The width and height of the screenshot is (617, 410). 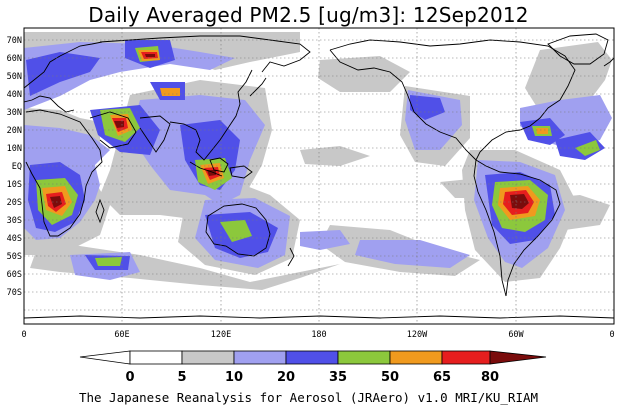 What do you see at coordinates (14, 293) in the screenshot?
I see `lat-label: 70S` at bounding box center [14, 293].